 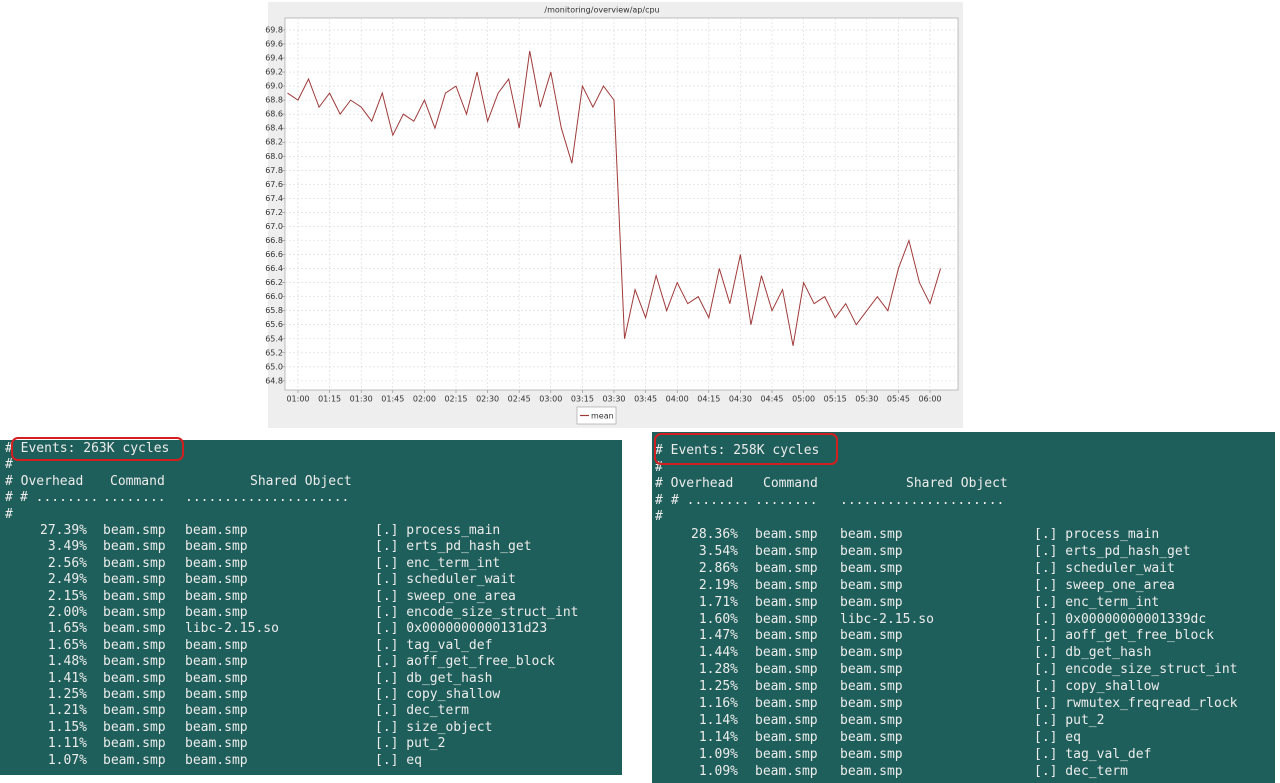 What do you see at coordinates (274, 226) in the screenshot?
I see `y-tick-label: 67.0` at bounding box center [274, 226].